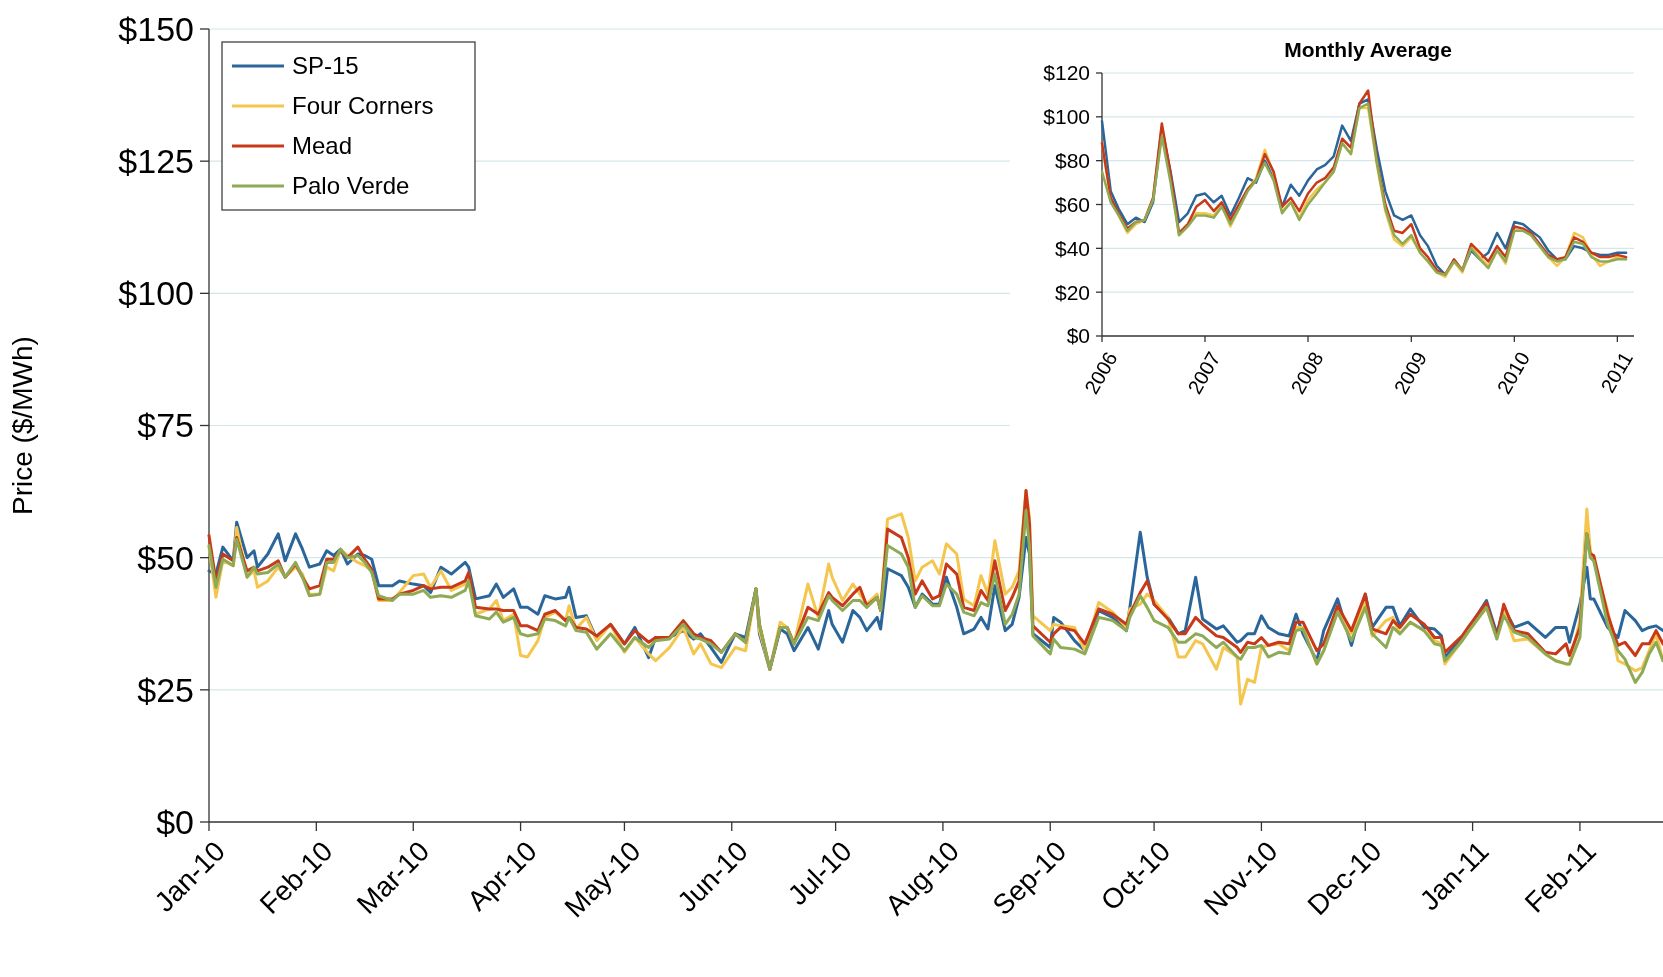 The width and height of the screenshot is (1663, 977). I want to click on legend-label: Palo Verde, so click(351, 186).